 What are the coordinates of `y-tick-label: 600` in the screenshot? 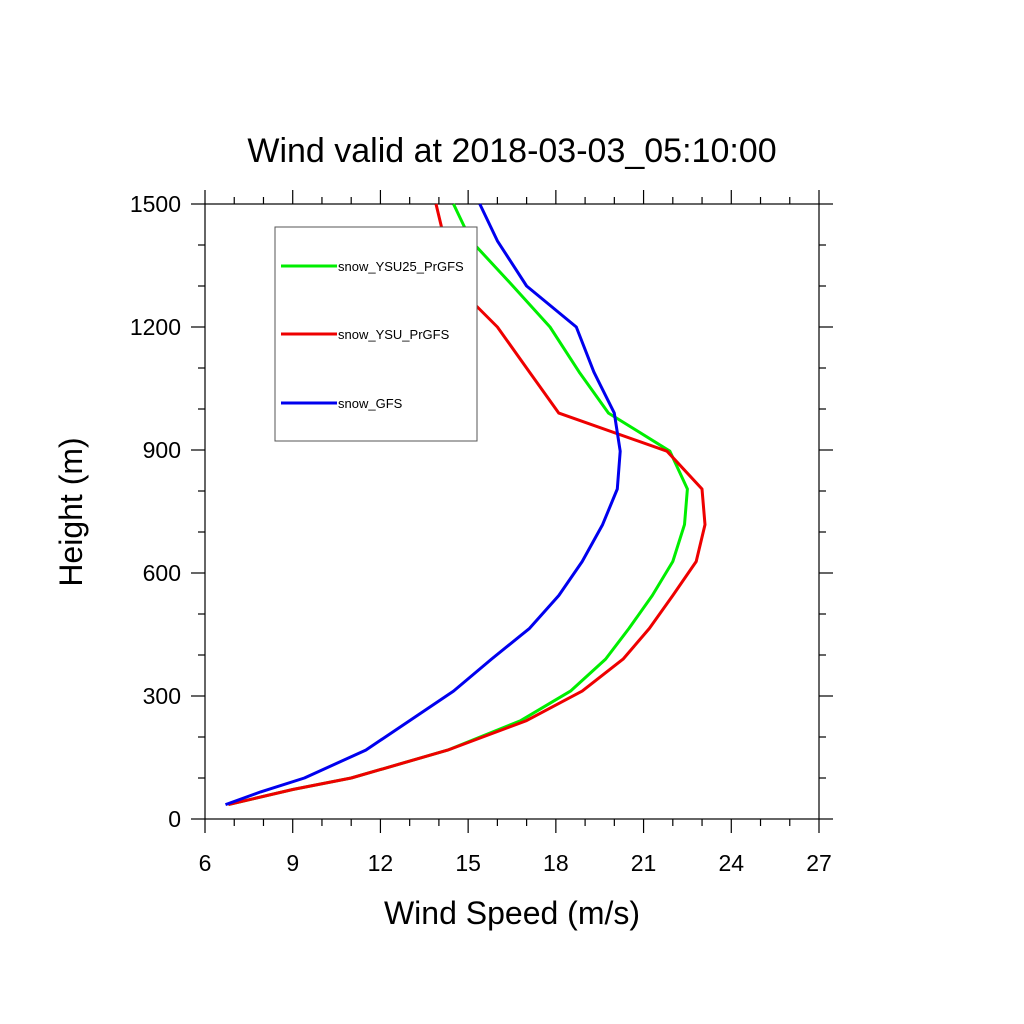 It's located at (162, 573).